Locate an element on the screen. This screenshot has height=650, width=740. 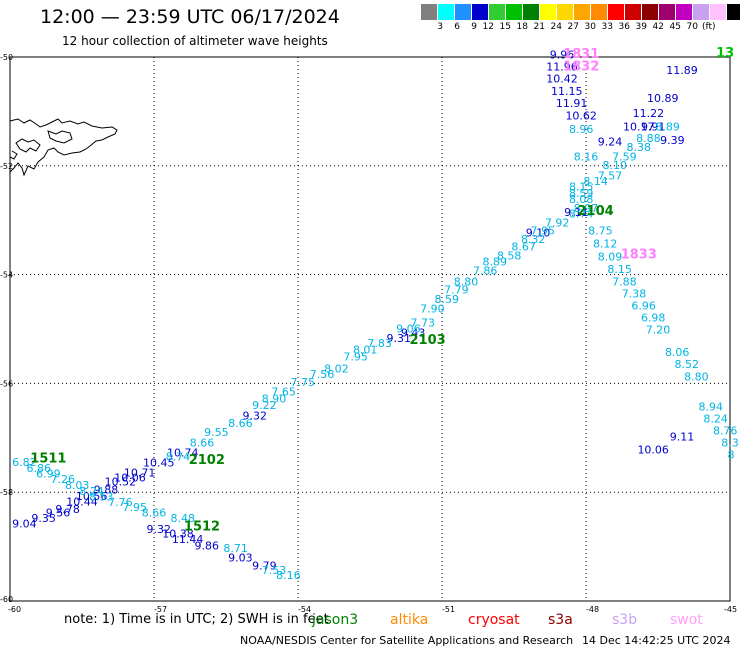
wave-height-point: 8.15 is located at coordinates (619, 269).